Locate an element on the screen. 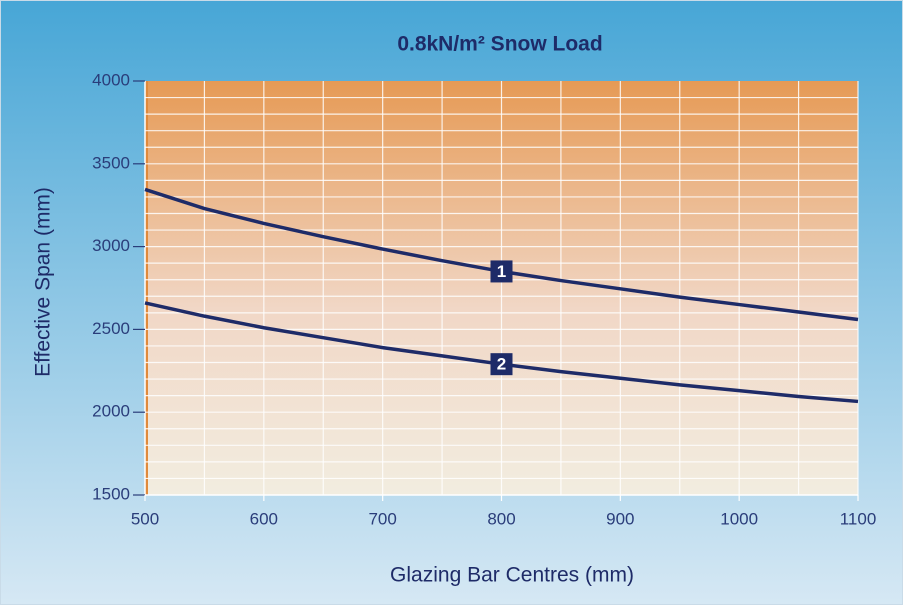  y-tick-label: 3000 is located at coordinates (111, 245).